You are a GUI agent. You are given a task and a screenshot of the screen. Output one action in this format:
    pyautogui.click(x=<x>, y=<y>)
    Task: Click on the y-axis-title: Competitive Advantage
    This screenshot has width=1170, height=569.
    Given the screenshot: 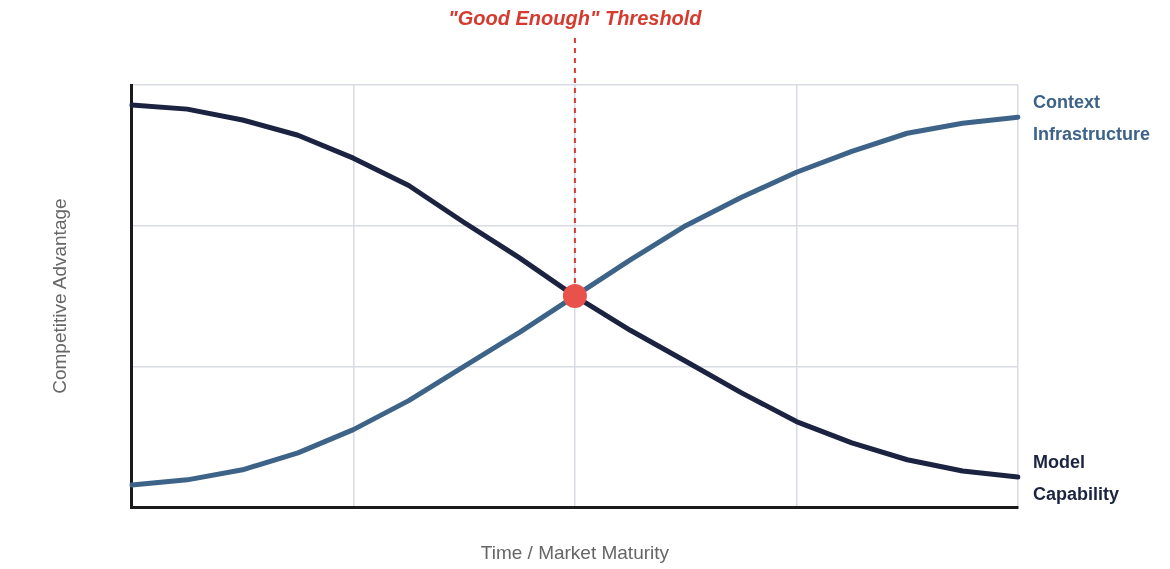 What is the action you would take?
    pyautogui.click(x=59, y=296)
    